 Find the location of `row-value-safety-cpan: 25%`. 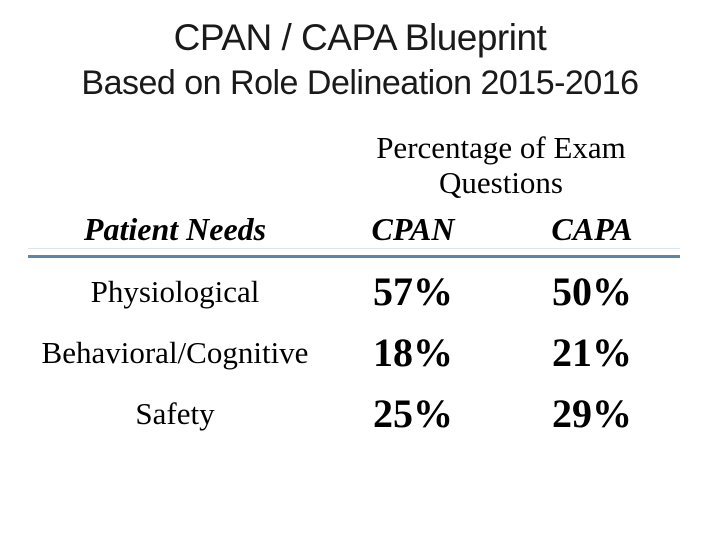

row-value-safety-cpan: 25% is located at coordinates (413, 413).